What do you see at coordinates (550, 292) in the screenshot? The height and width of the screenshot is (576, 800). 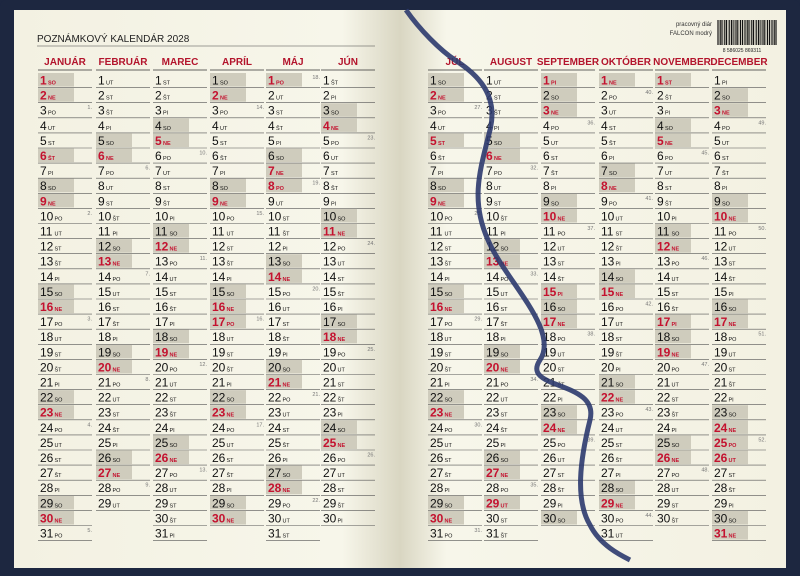 I see `day-number: 15` at bounding box center [550, 292].